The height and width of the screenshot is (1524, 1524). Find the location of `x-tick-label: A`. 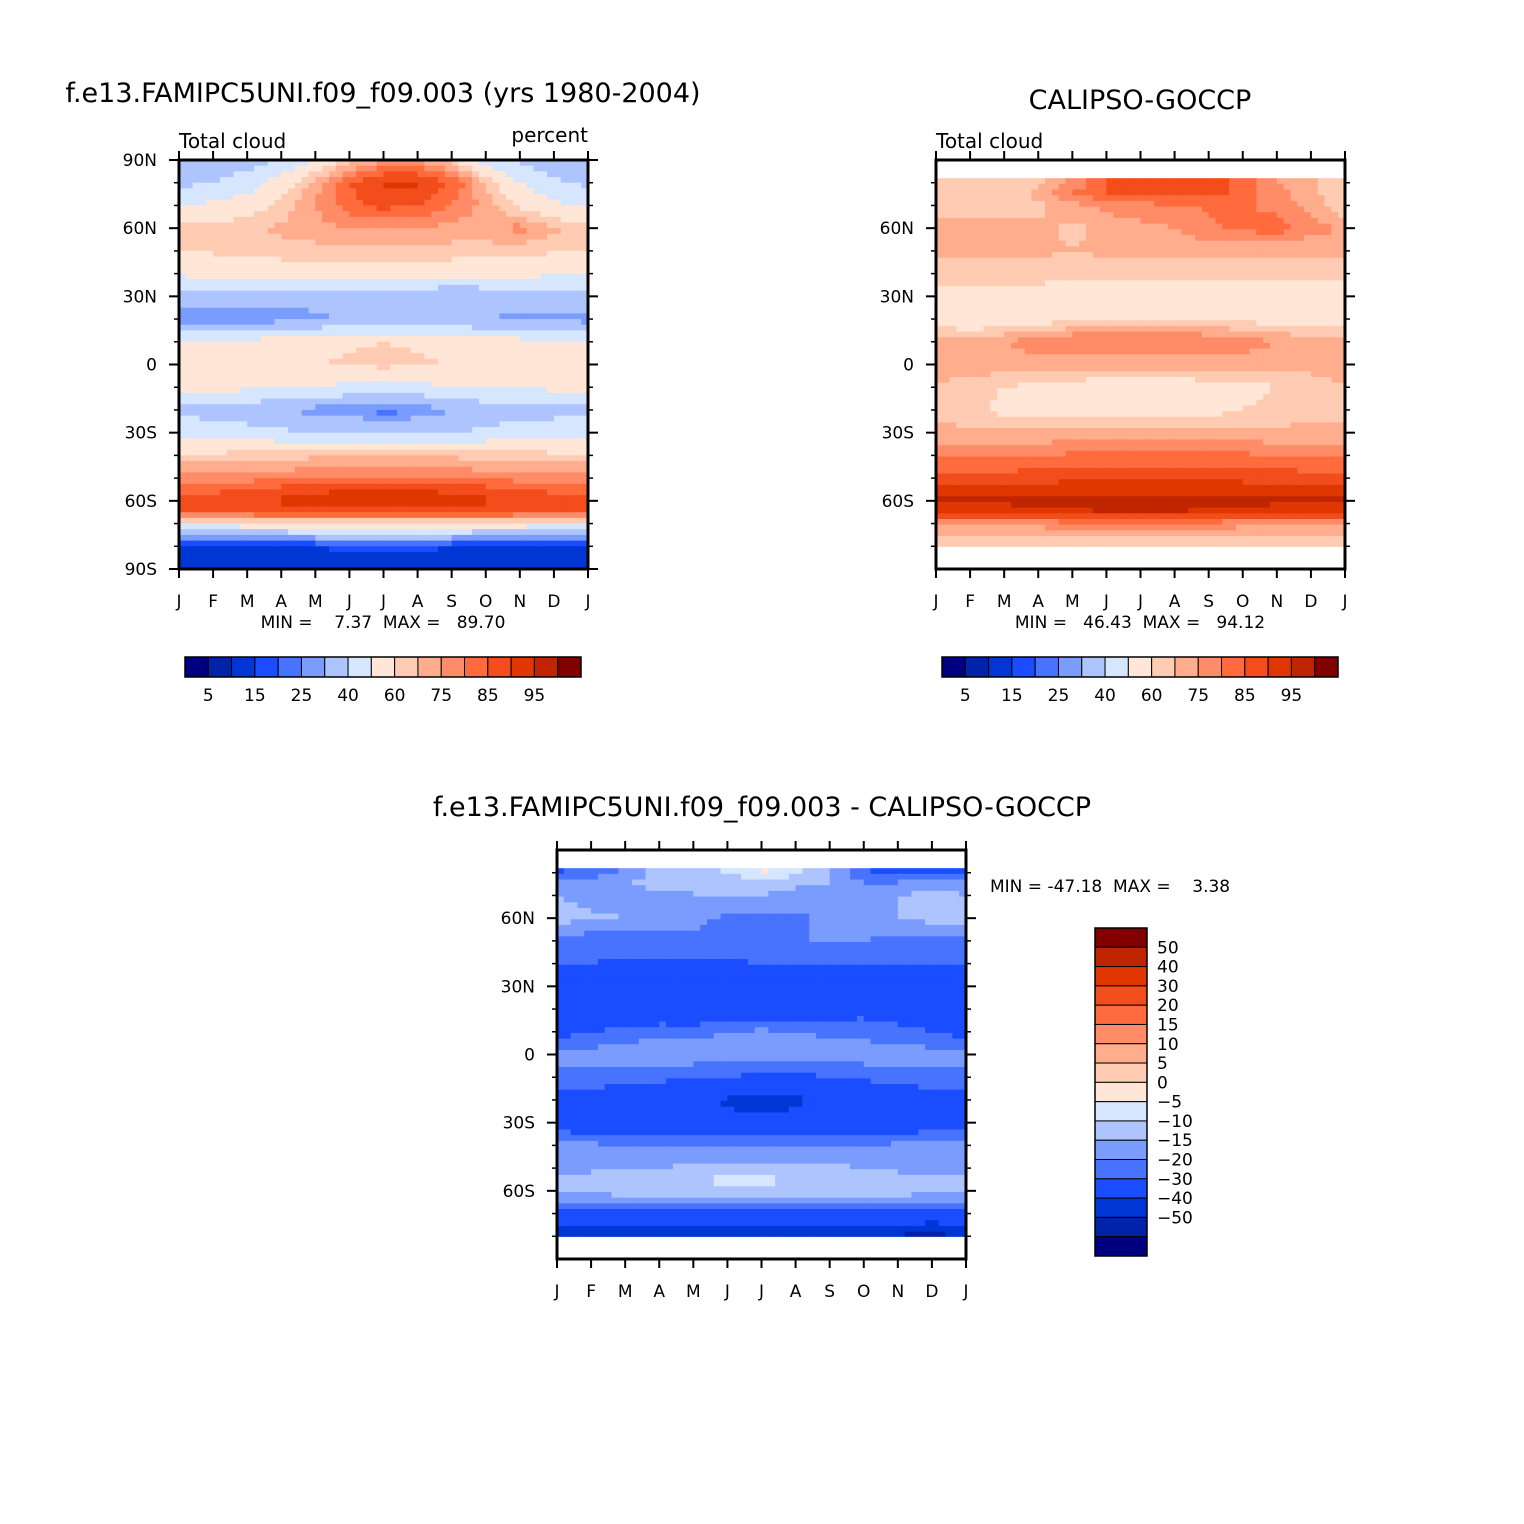

x-tick-label: A is located at coordinates (281, 602).